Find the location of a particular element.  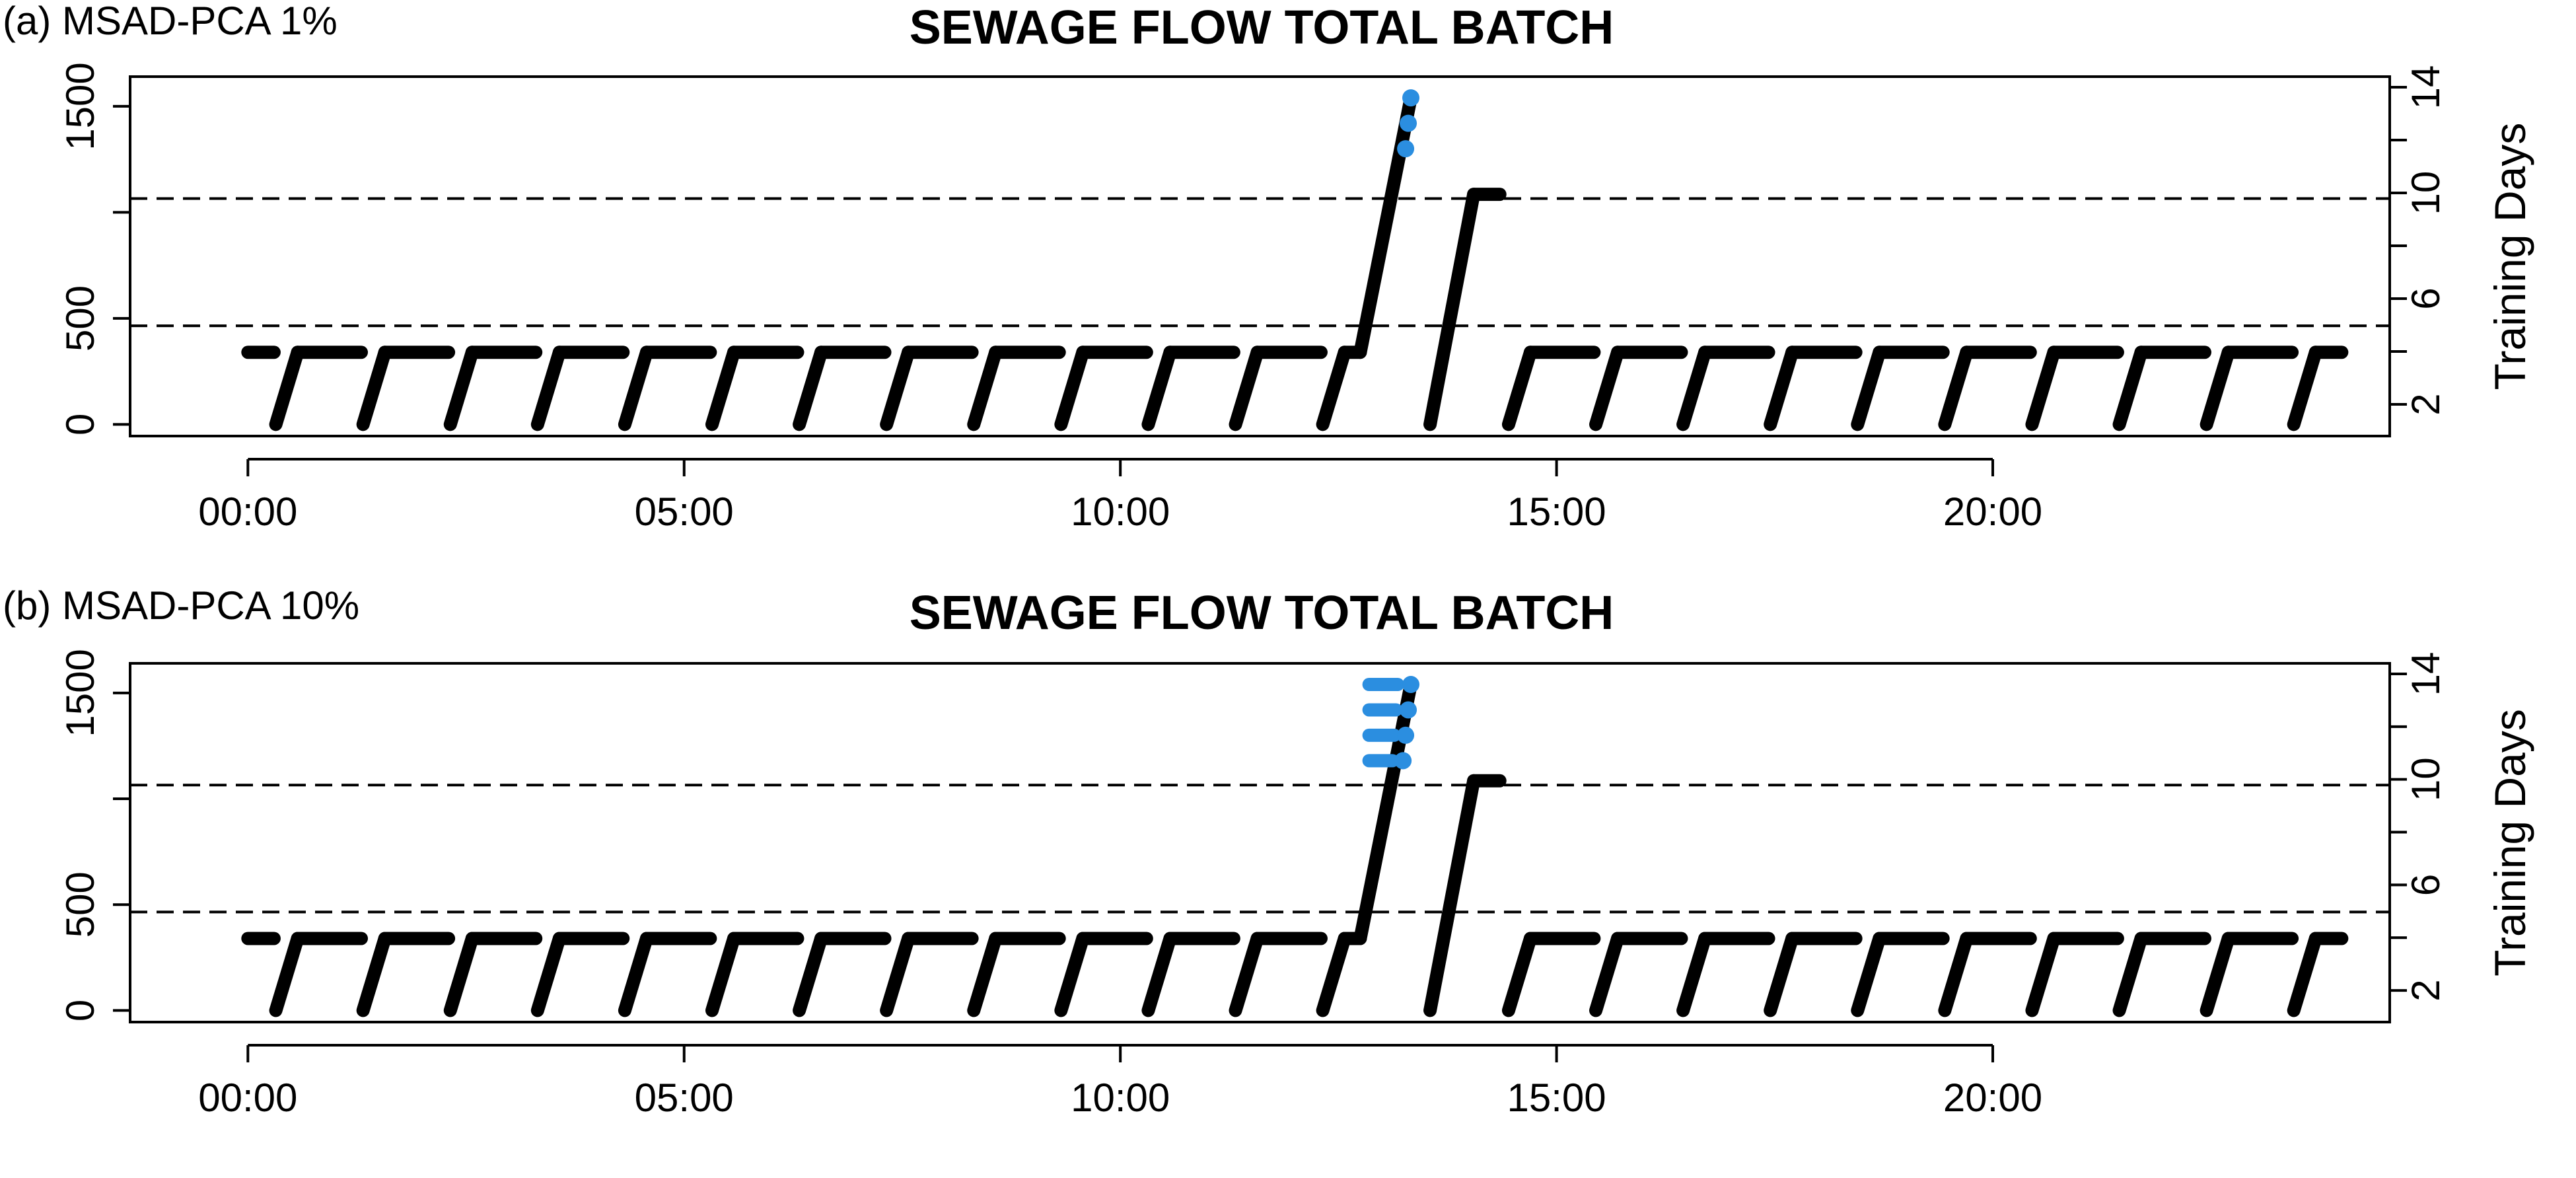

panel-b-y2-tick-label: 6 is located at coordinates (2426, 885).